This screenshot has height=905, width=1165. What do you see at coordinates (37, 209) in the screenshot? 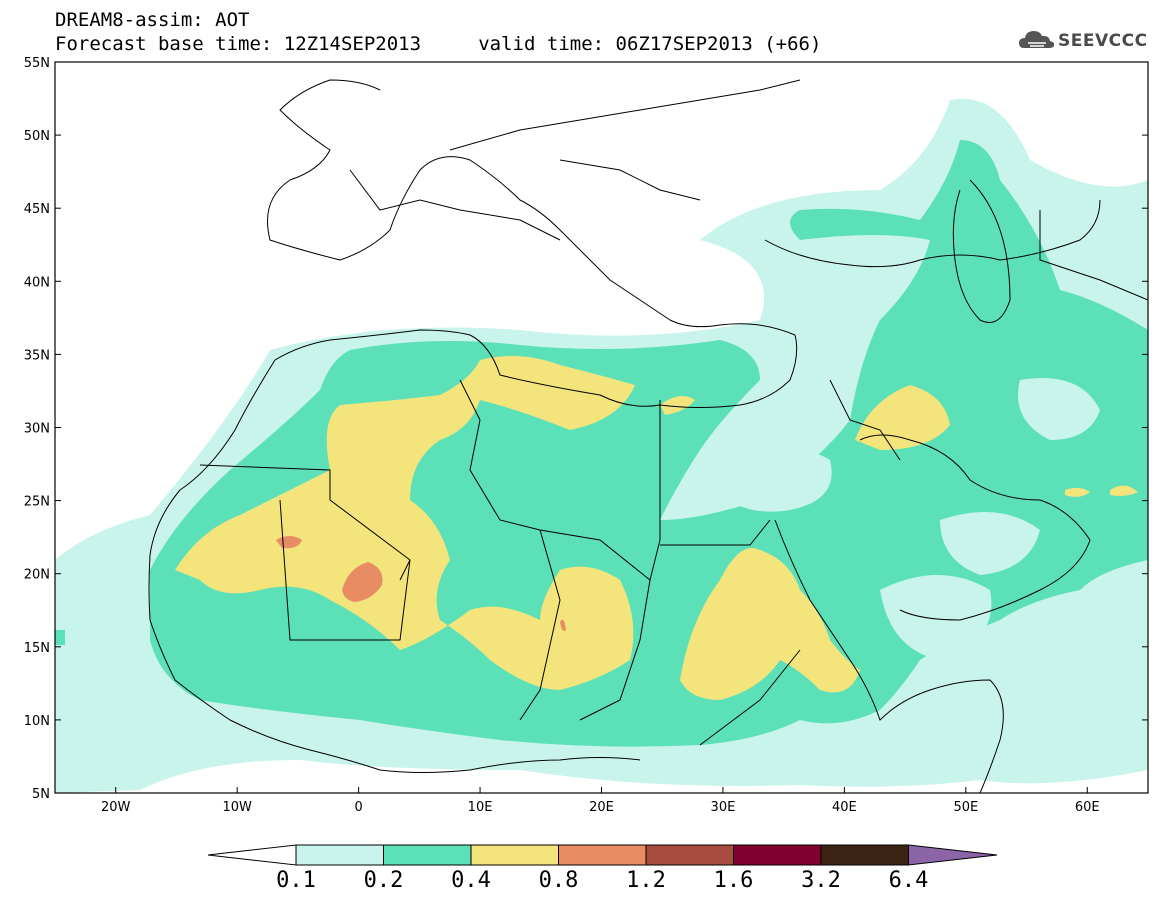
I see `lat-tick-label: 45N` at bounding box center [37, 209].